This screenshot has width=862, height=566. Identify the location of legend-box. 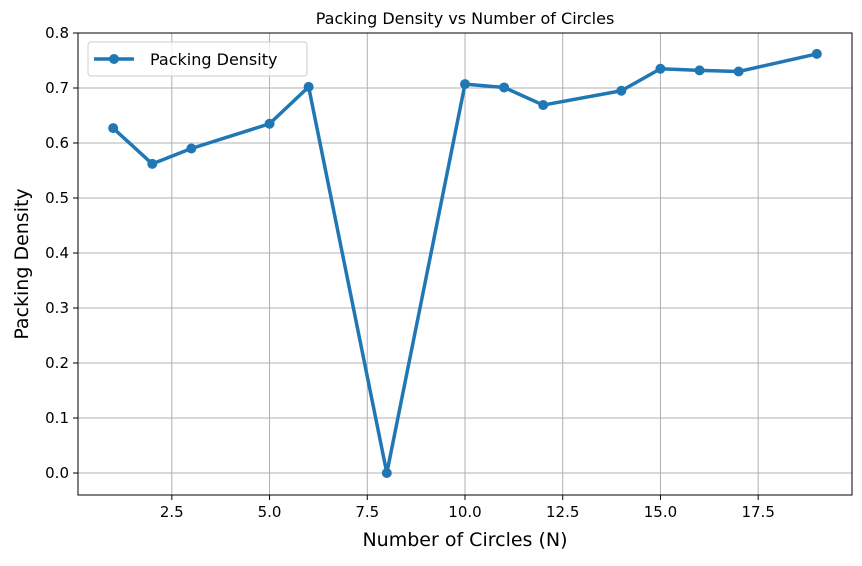
(197, 59).